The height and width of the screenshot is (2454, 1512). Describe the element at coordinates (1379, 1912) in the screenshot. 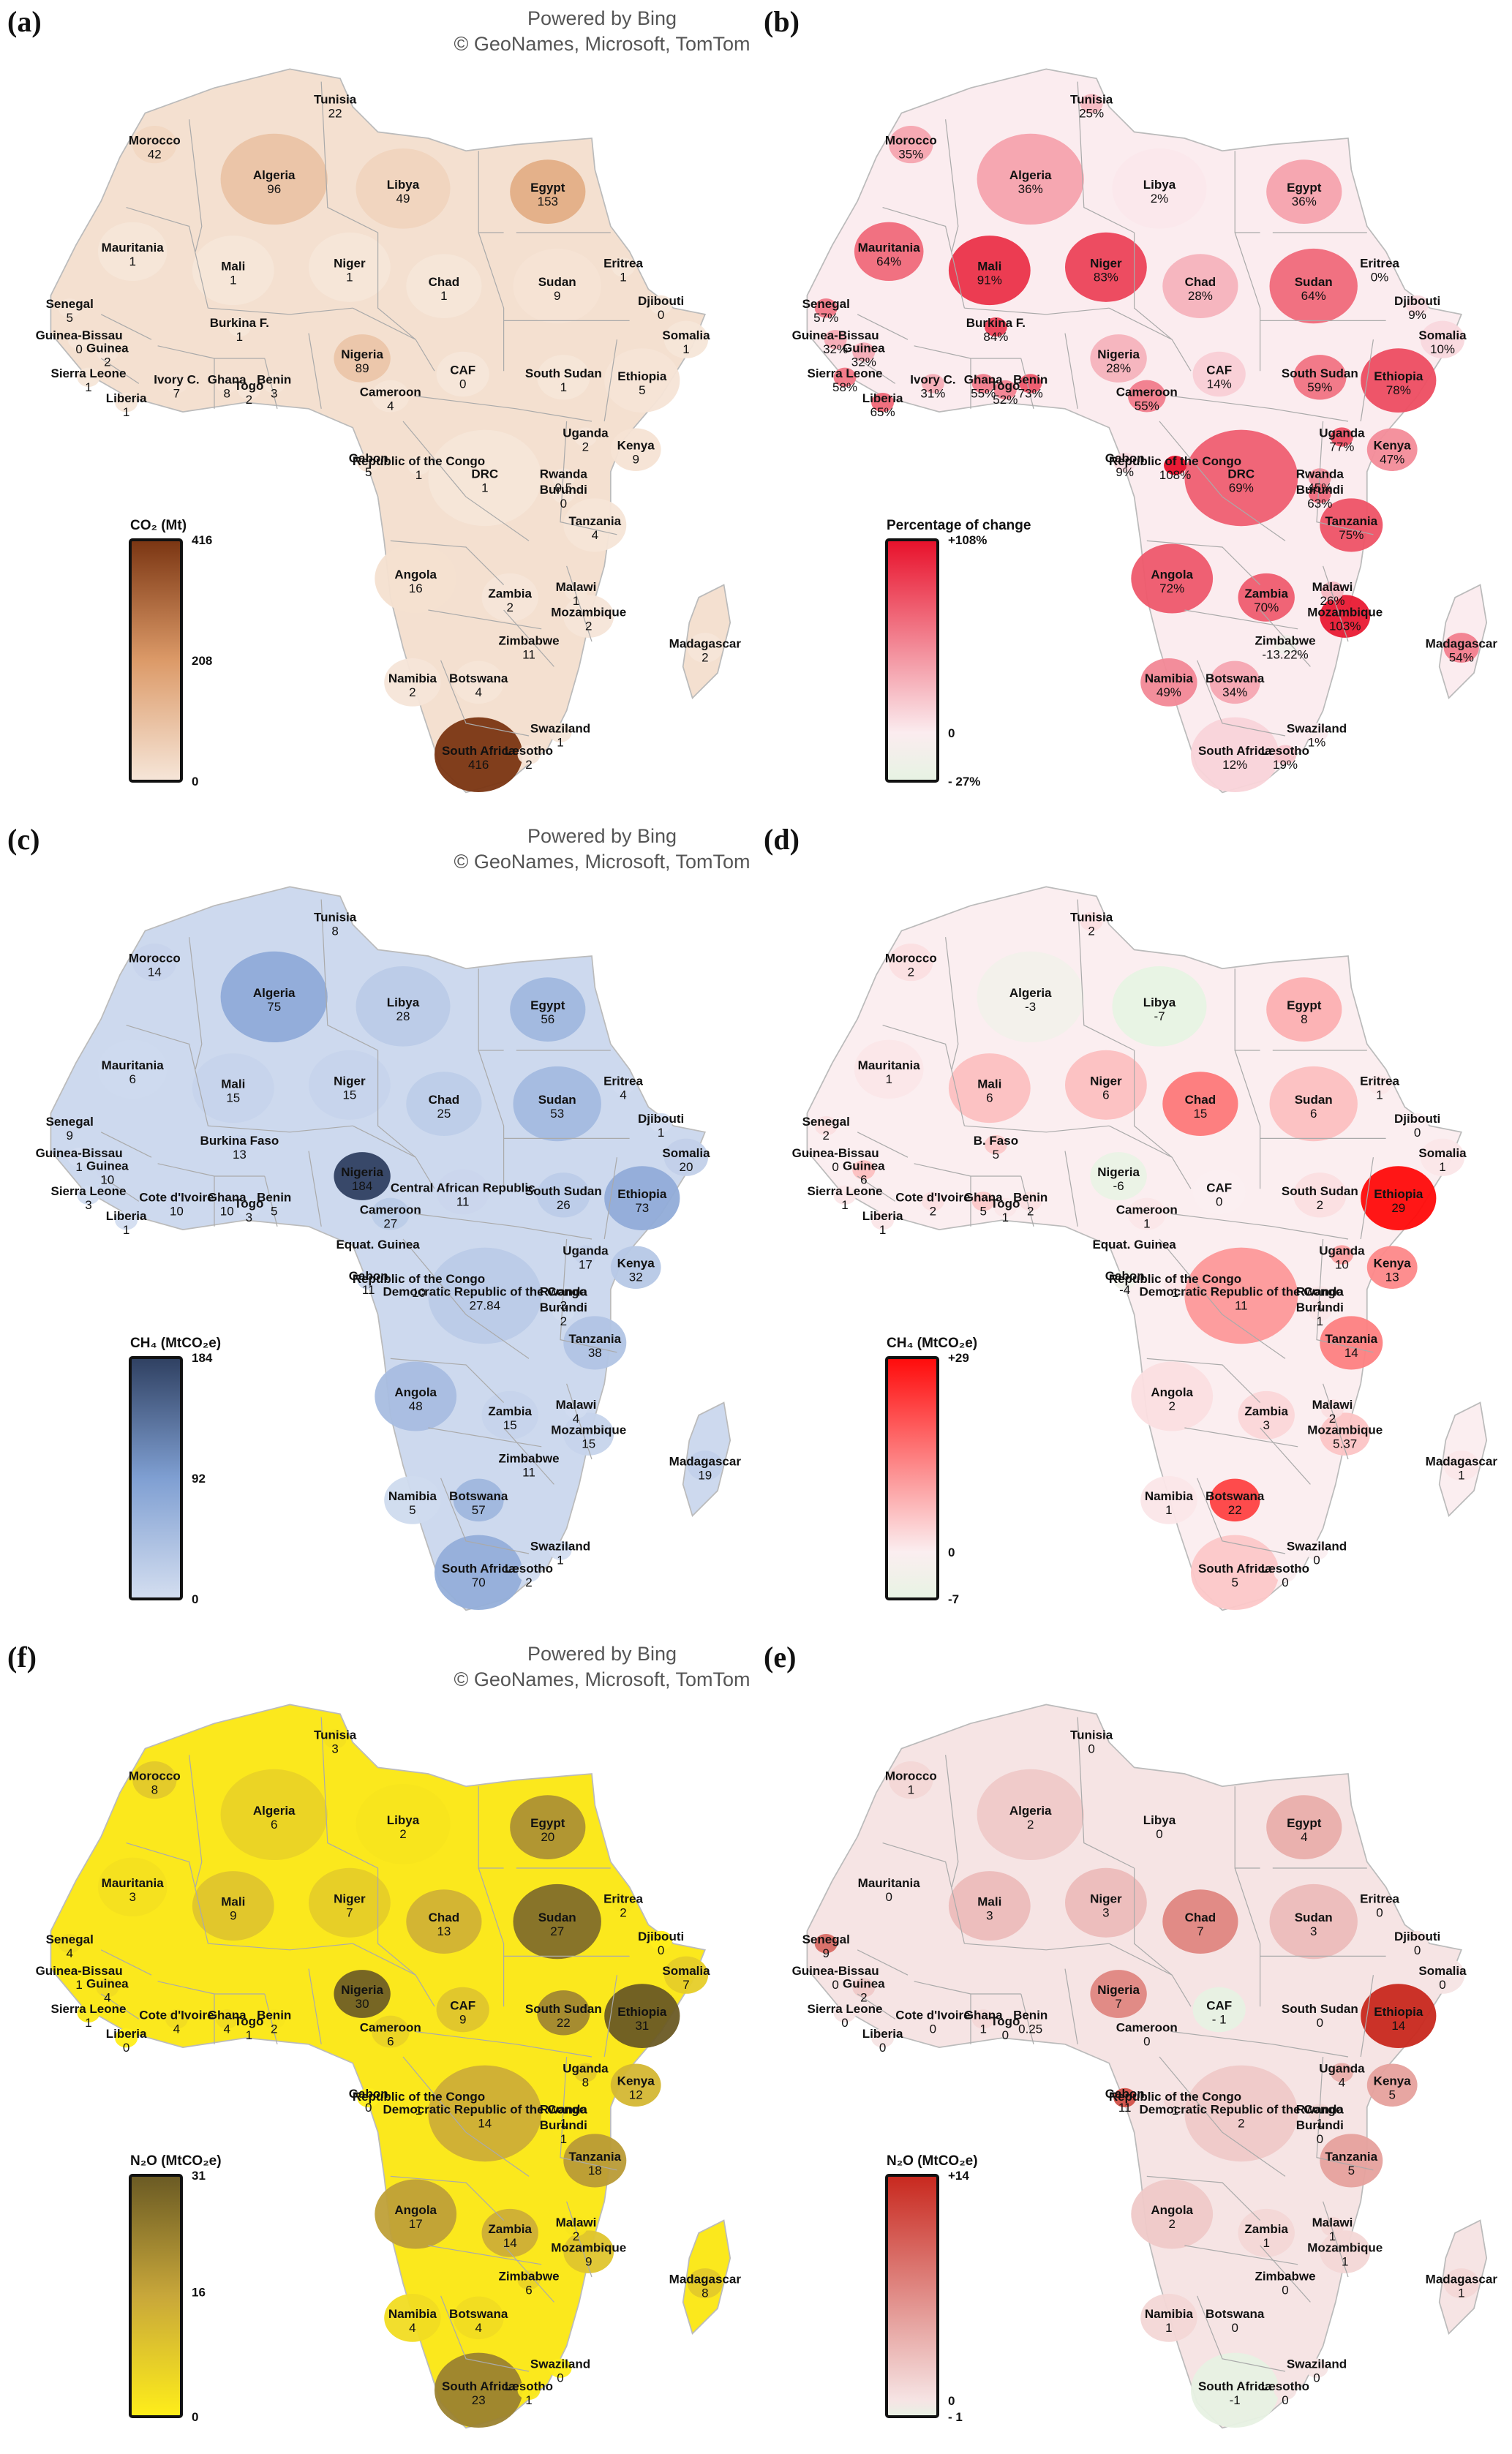

I see `country-value-eritrea: 0` at that location.